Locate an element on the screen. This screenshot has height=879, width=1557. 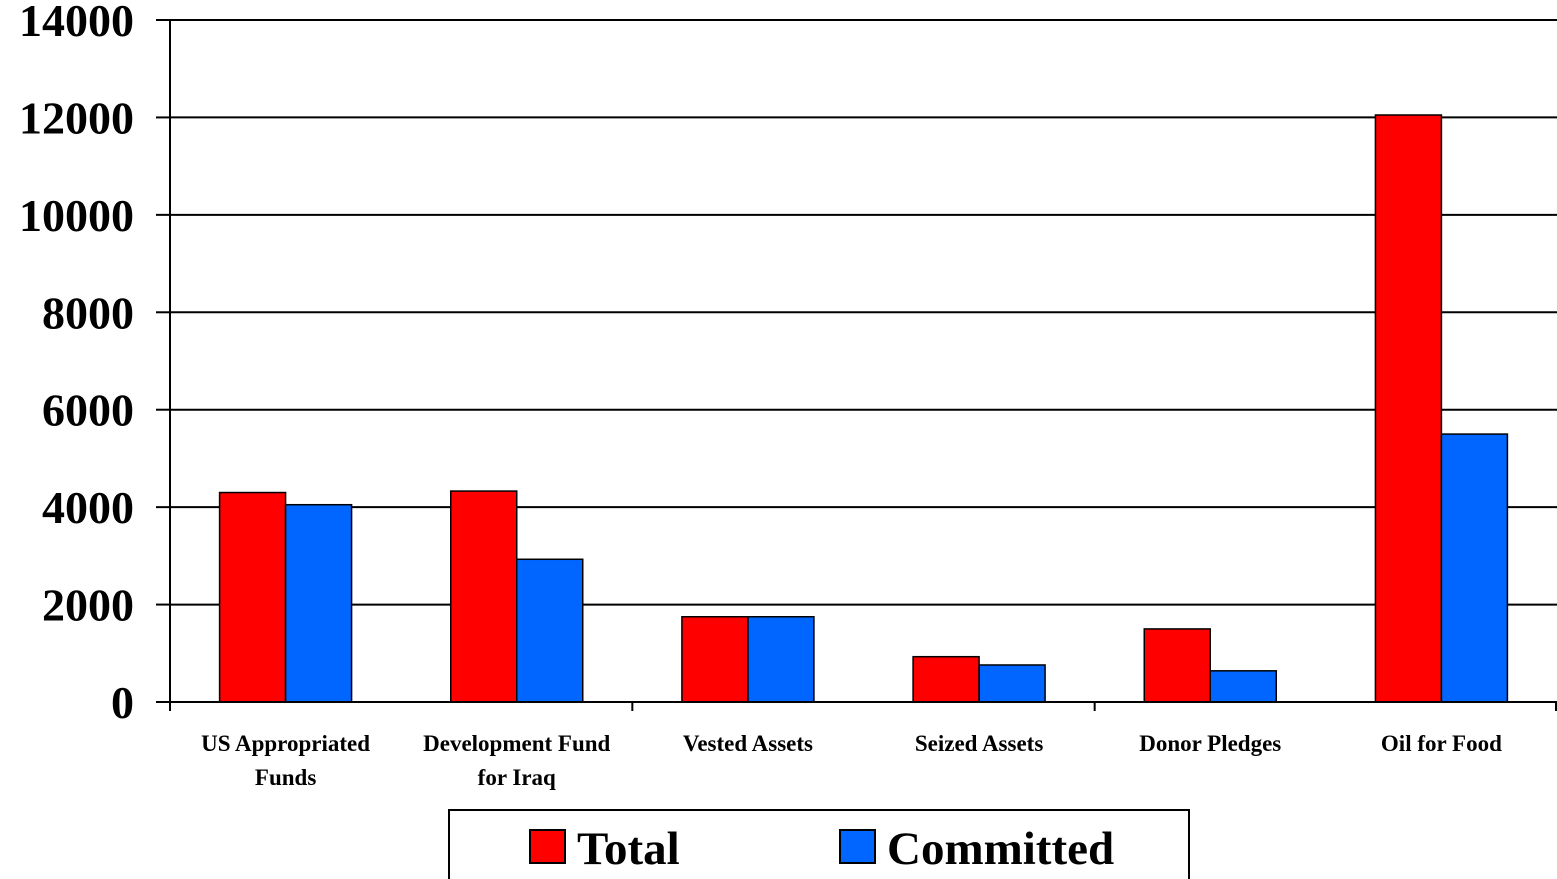
y-tick-label: 8000 is located at coordinates (88, 312).